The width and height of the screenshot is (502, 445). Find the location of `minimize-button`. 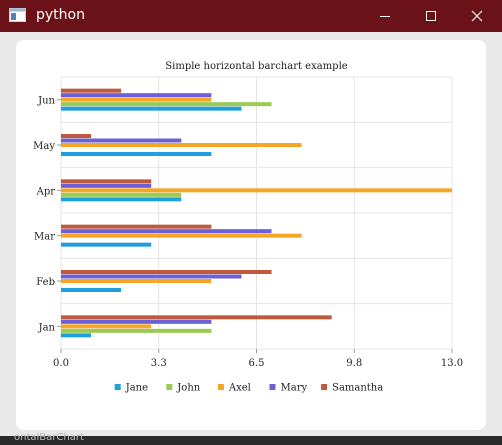

minimize-button is located at coordinates (385, 16).